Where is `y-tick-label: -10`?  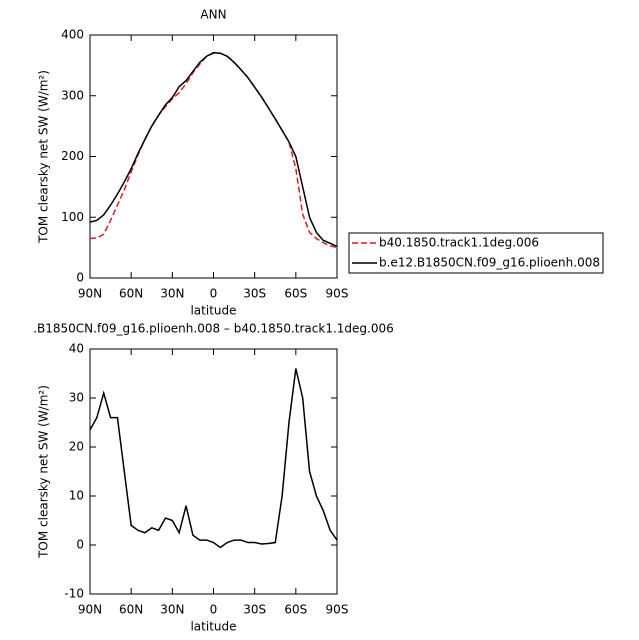
y-tick-label: -10 is located at coordinates (74, 594).